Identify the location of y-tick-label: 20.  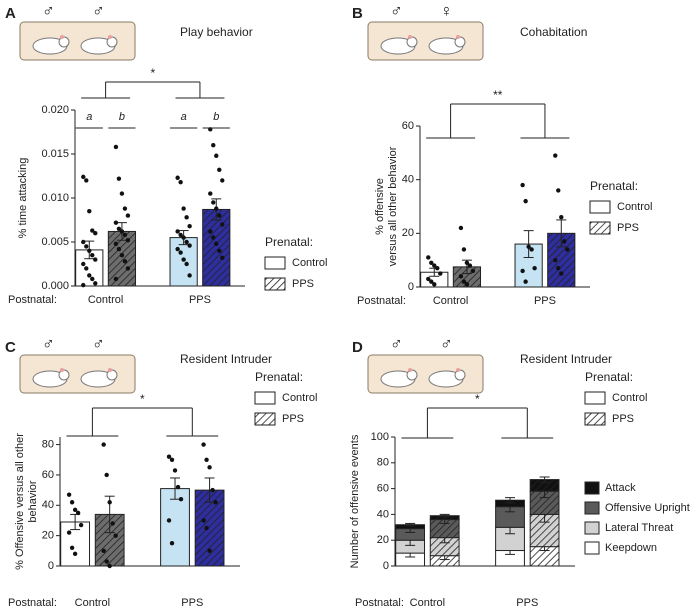
(48, 536).